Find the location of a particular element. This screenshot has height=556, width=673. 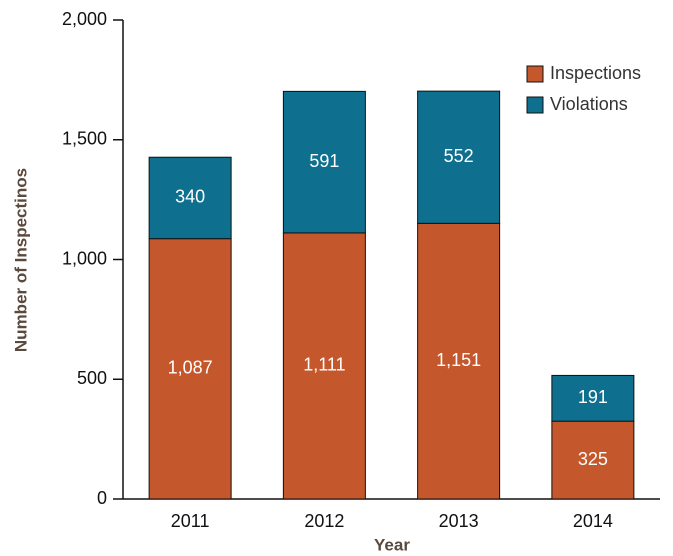

y-tick-label: 1,000 is located at coordinates (84, 258).